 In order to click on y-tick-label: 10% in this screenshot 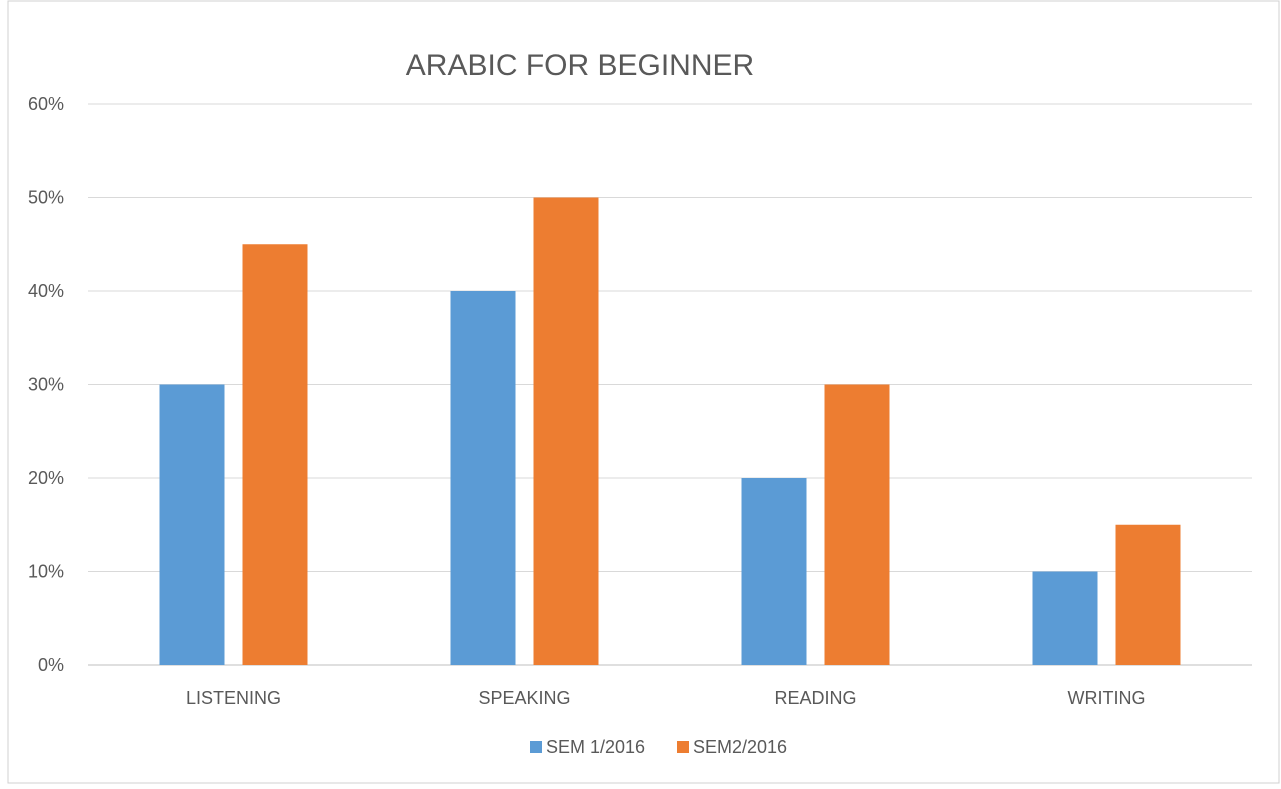, I will do `click(46, 572)`.